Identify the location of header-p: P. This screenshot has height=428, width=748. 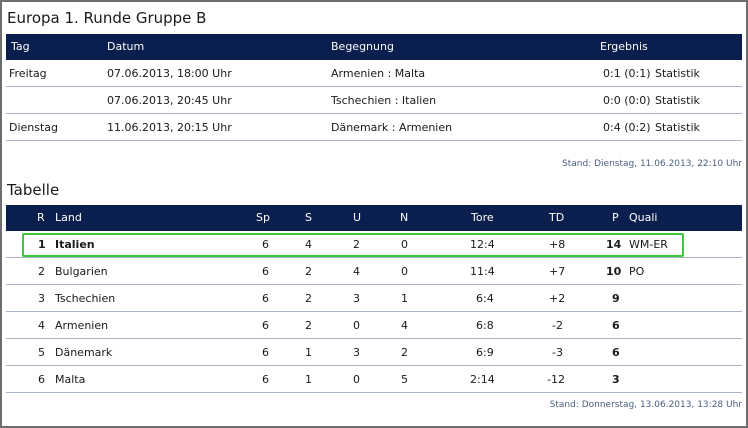
(615, 217).